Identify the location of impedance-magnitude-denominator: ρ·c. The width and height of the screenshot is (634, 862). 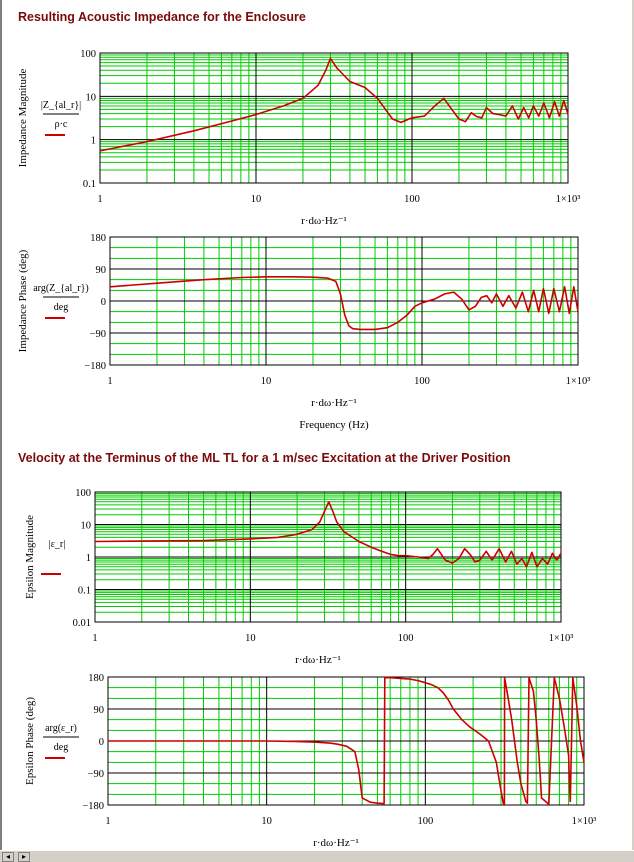
(61, 124).